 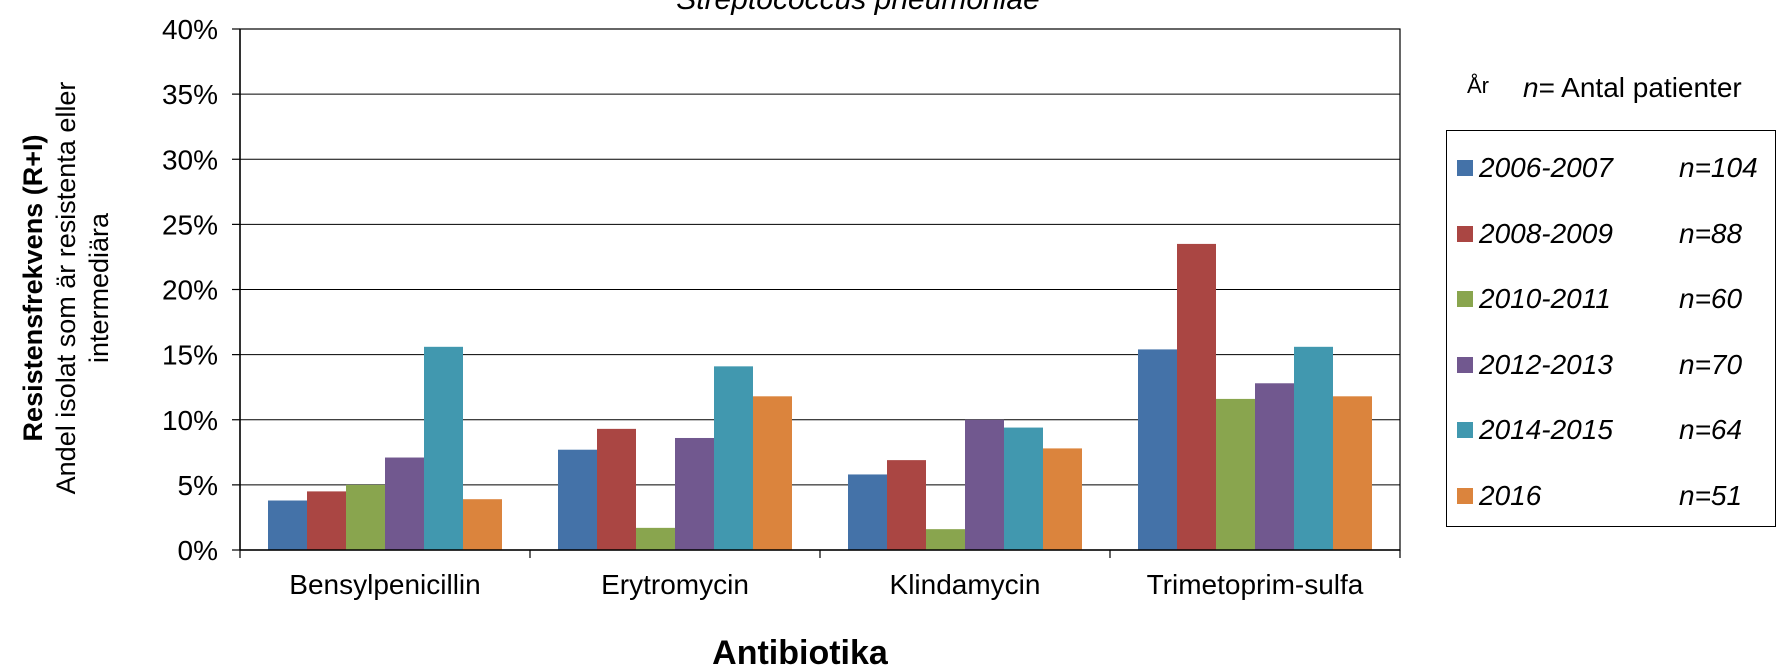 What do you see at coordinates (1711, 364) in the screenshot?
I see `legend-series-n: n=70` at bounding box center [1711, 364].